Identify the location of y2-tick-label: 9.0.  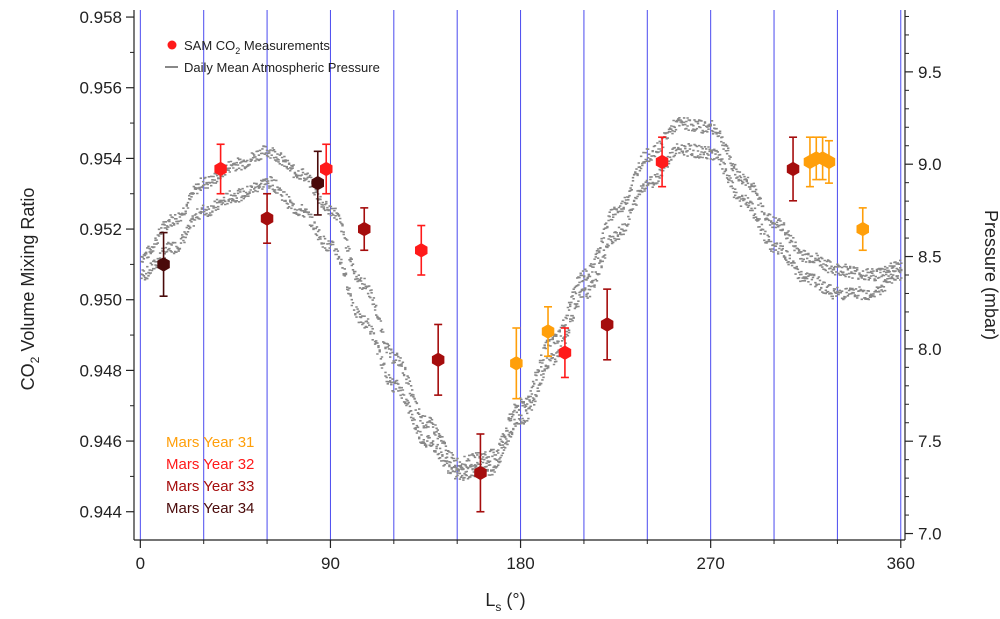
(930, 164).